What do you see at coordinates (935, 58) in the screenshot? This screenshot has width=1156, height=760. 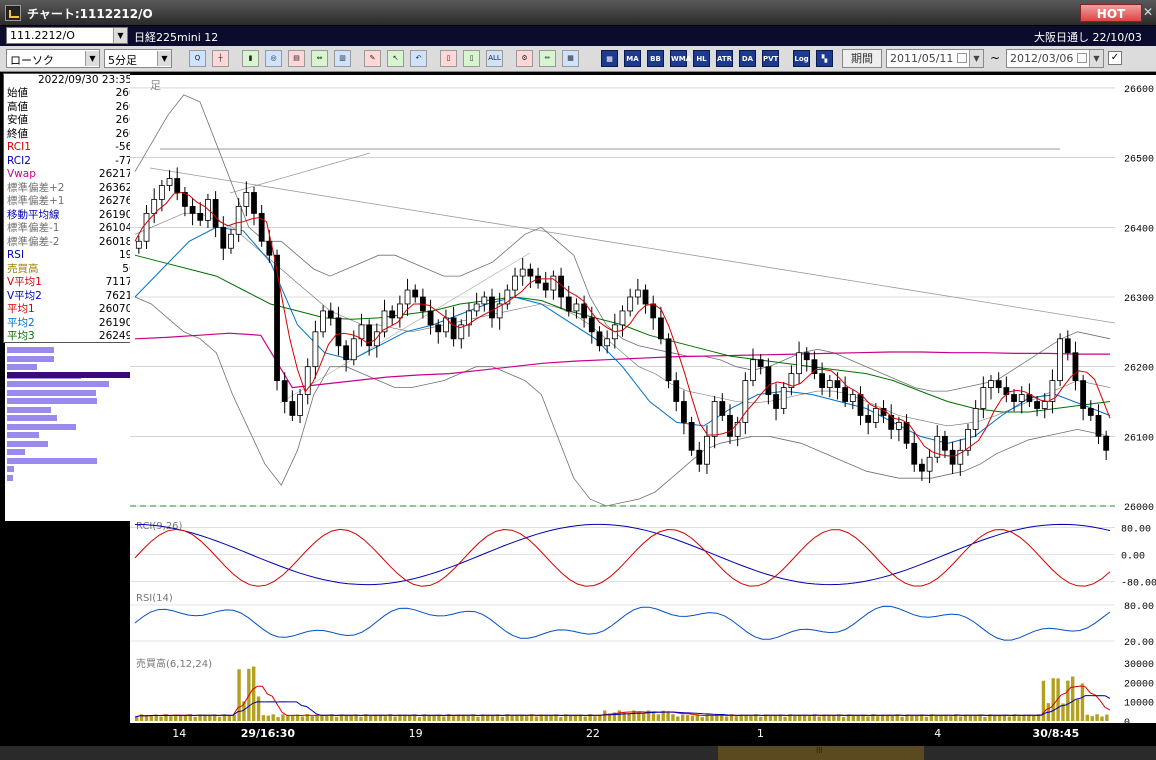 I see `date-from-input: 2011/05/11 ▼` at bounding box center [935, 58].